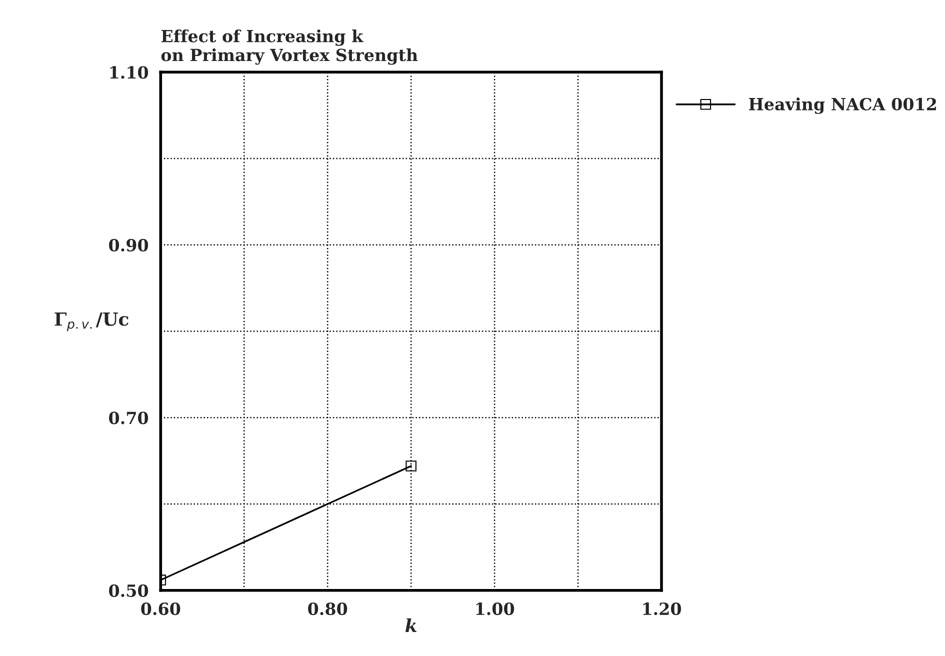  What do you see at coordinates (289, 47) in the screenshot?
I see `chart-title: Effect of Increasing k on Primary Vortex Strength` at bounding box center [289, 47].